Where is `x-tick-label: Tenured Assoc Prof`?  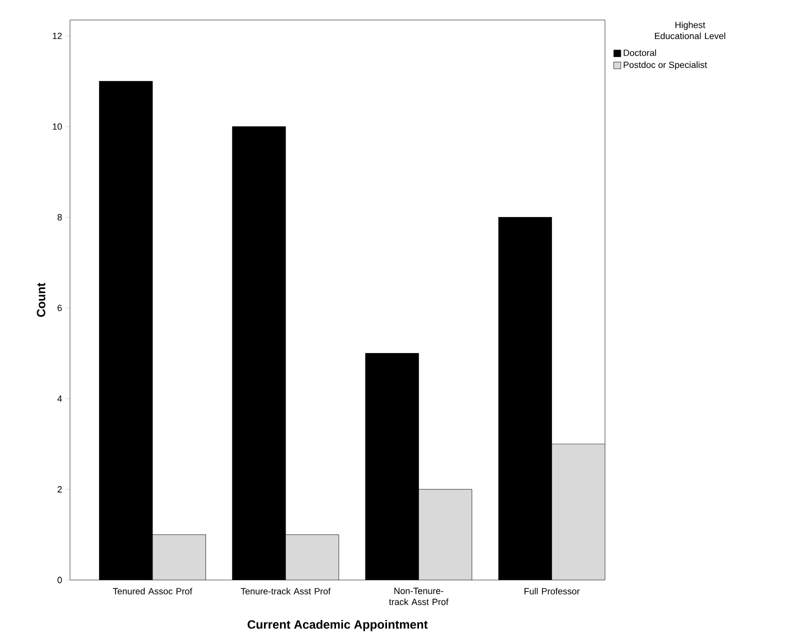
x-tick-label: Tenured Assoc Prof is located at coordinates (152, 591).